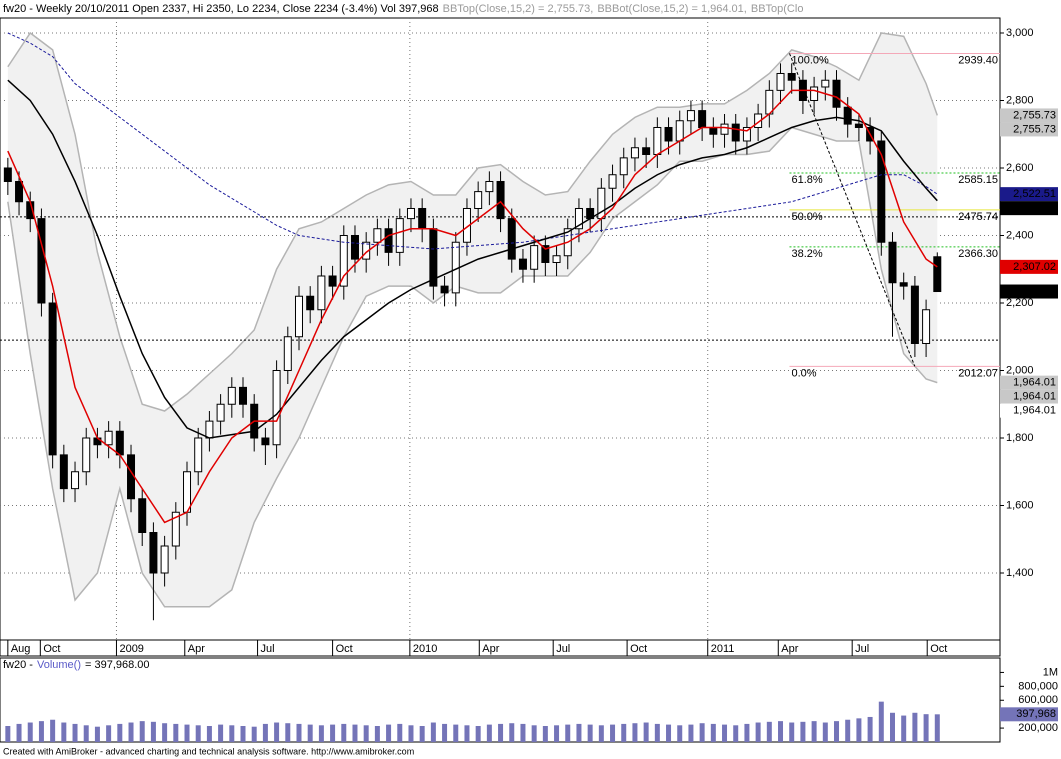  What do you see at coordinates (21, 649) in the screenshot?
I see `x-tick-label: Aug` at bounding box center [21, 649].